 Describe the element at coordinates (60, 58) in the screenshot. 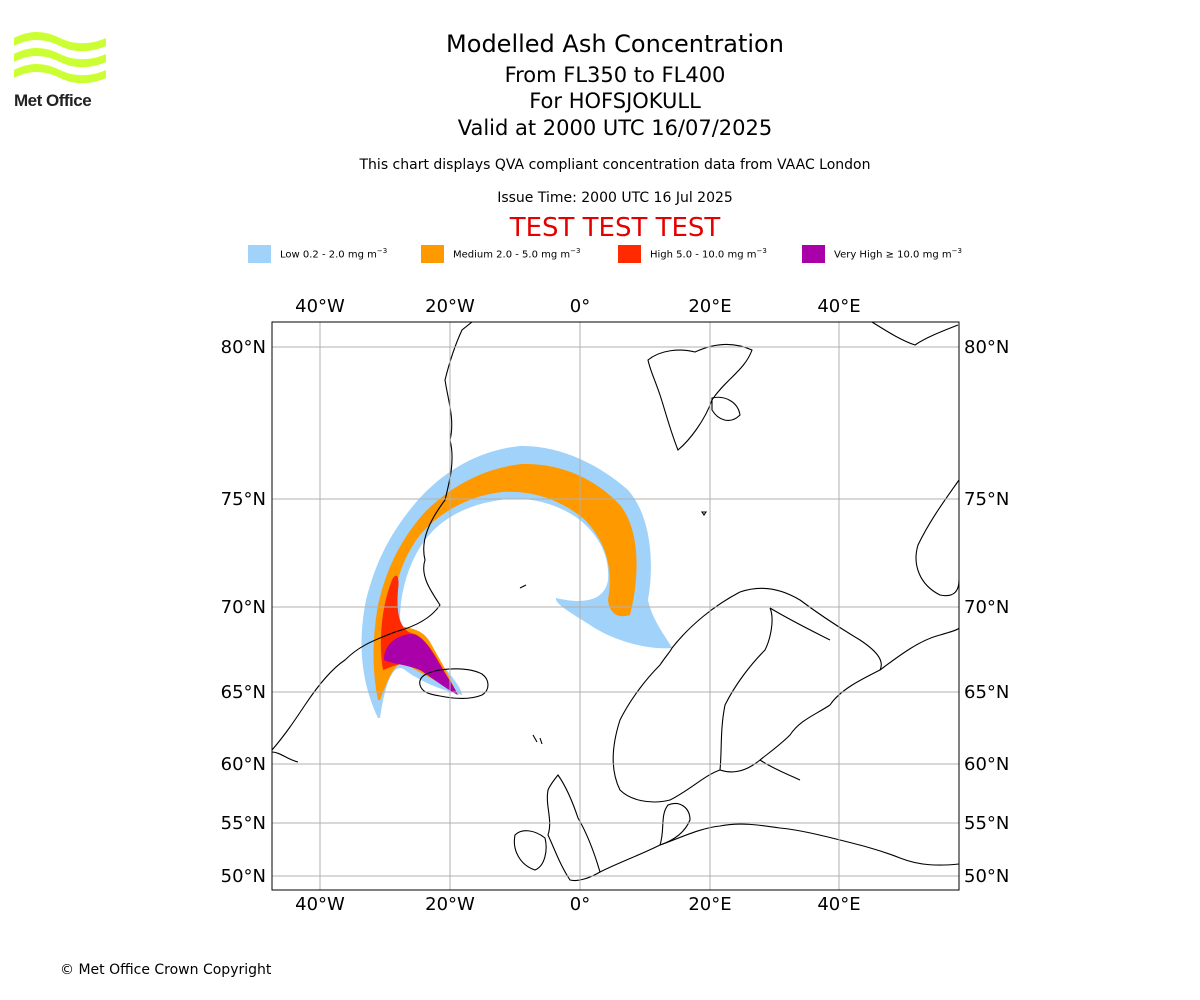

I see `met-office-logo` at that location.